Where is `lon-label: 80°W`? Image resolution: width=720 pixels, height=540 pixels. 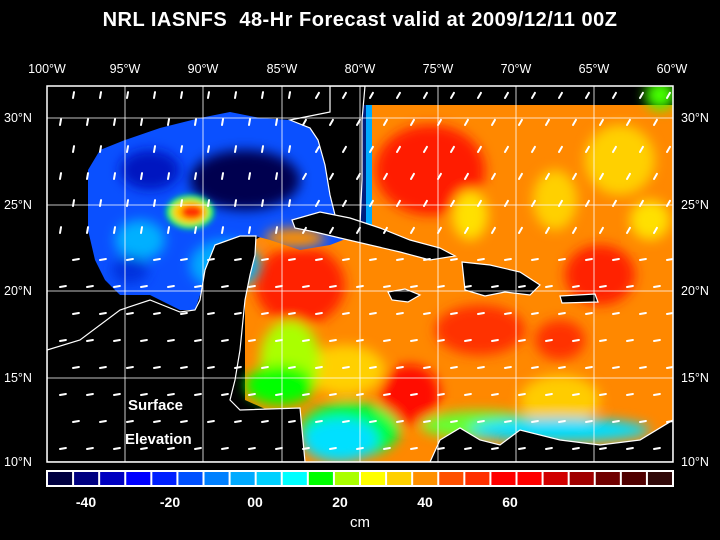 lon-label: 80°W is located at coordinates (360, 69).